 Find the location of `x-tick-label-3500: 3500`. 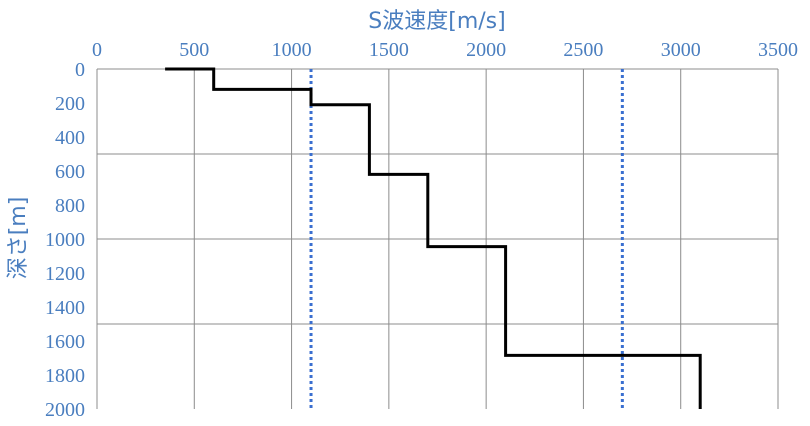

x-tick-label-3500: 3500 is located at coordinates (778, 50).